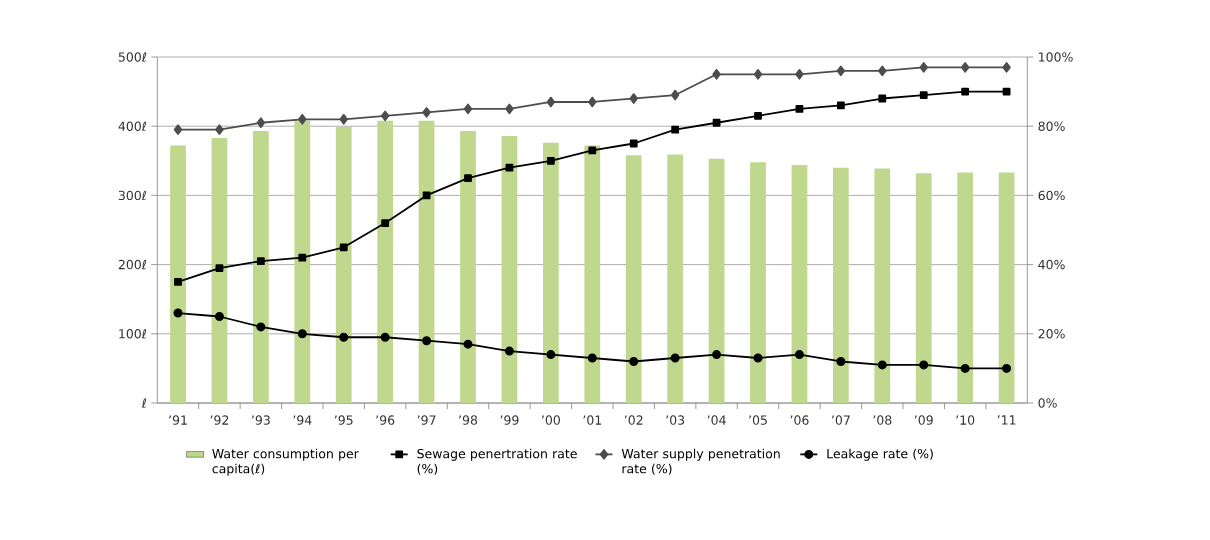  I want to click on x-tick-label: ’10, so click(965, 420).